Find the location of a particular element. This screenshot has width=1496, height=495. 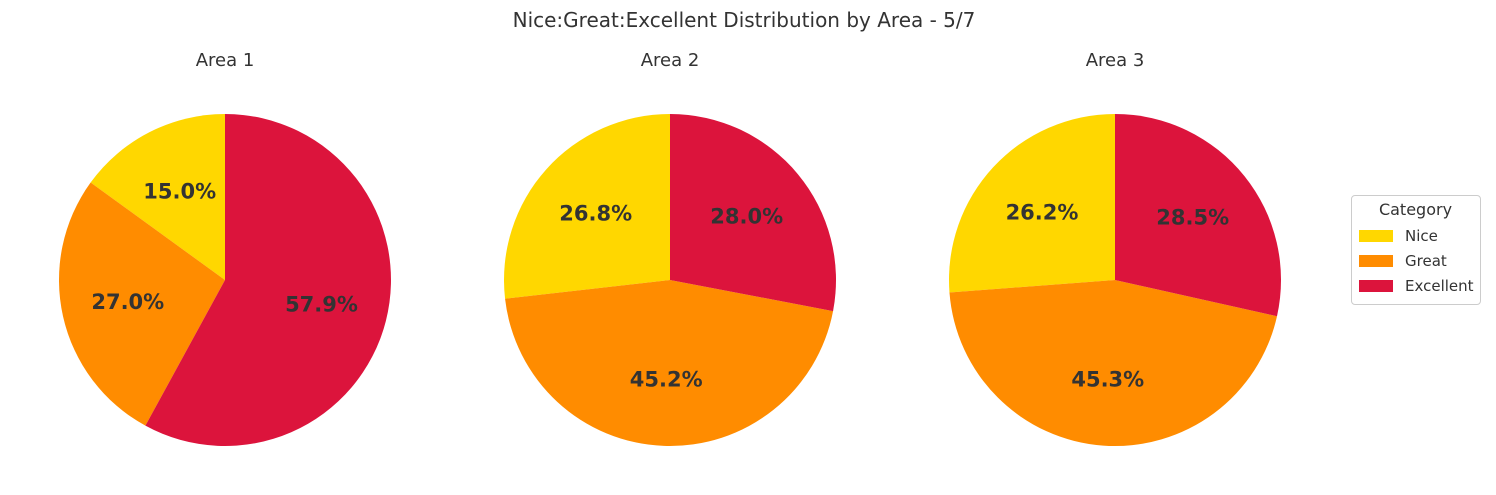

legend: Category Nice Great Excellent is located at coordinates (1416, 250).